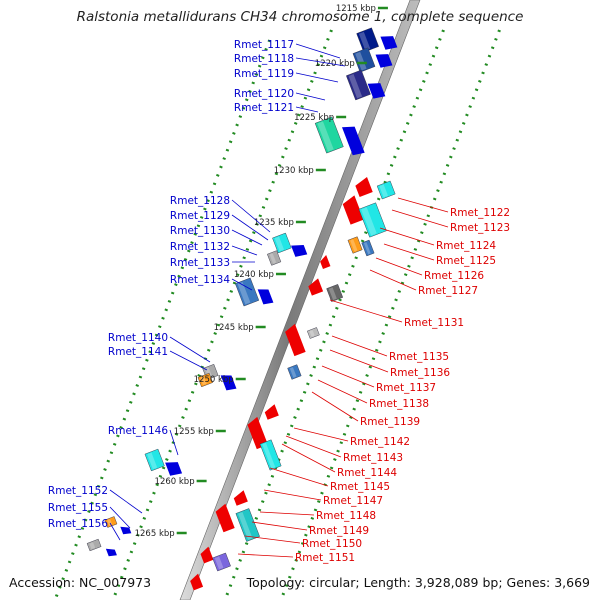 Image resolution: width=600 pixels, height=600 pixels. What do you see at coordinates (380, 442) in the screenshot?
I see `reverse-gene-label: Rmet_1142` at bounding box center [380, 442].